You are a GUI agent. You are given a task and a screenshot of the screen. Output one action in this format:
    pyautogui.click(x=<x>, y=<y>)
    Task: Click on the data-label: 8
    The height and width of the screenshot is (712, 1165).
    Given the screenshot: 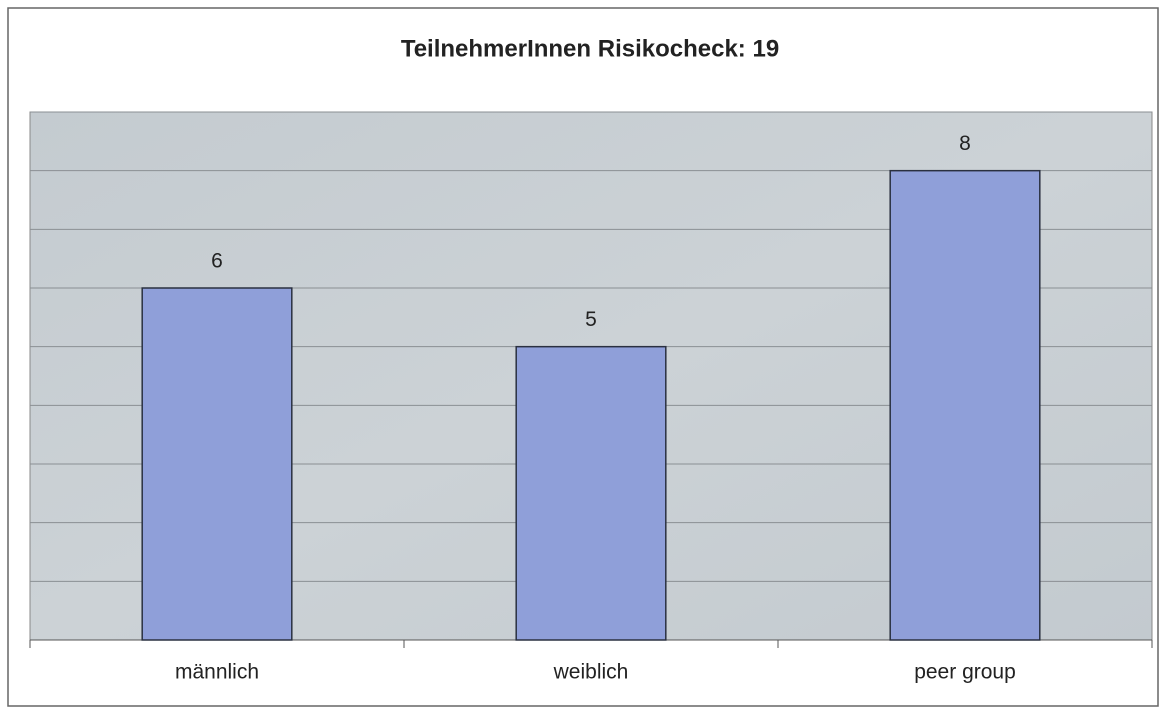 What is the action you would take?
    pyautogui.click(x=965, y=143)
    